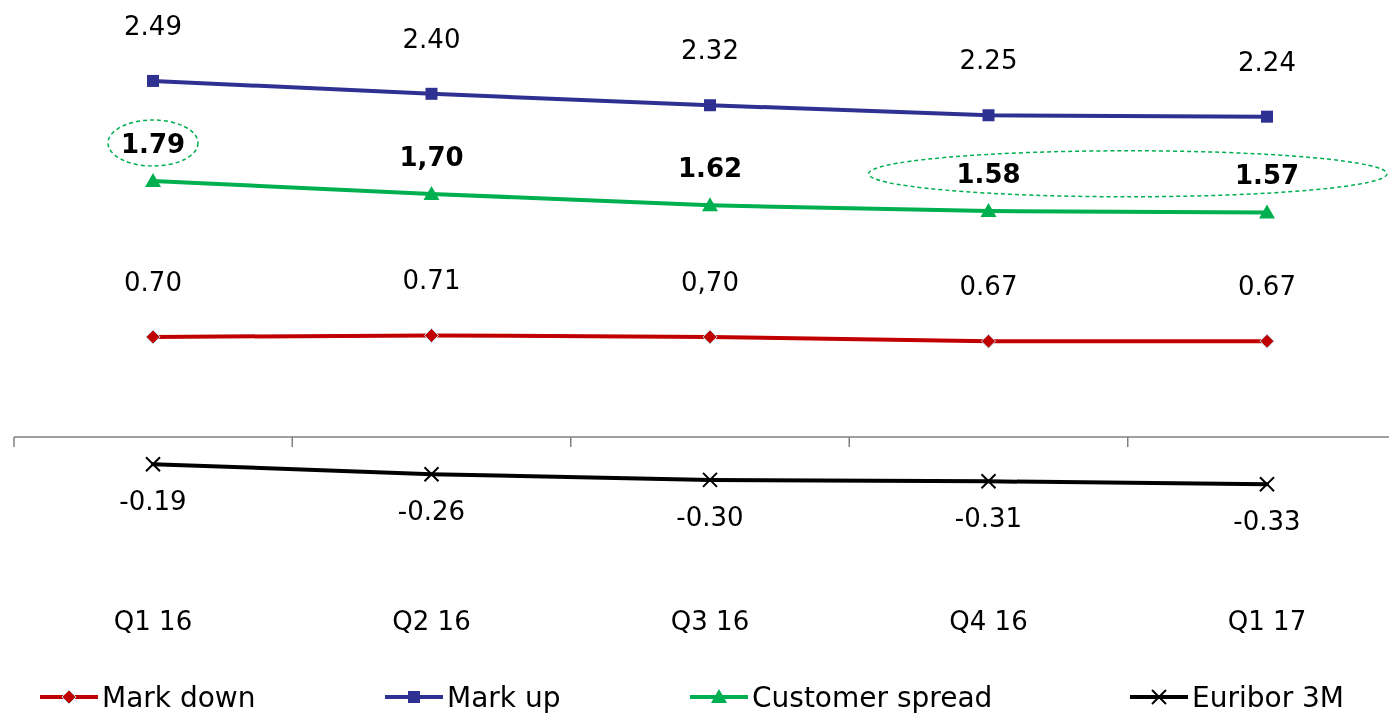 This screenshot has width=1389, height=716. I want to click on legend-label: Customer spread, so click(872, 697).